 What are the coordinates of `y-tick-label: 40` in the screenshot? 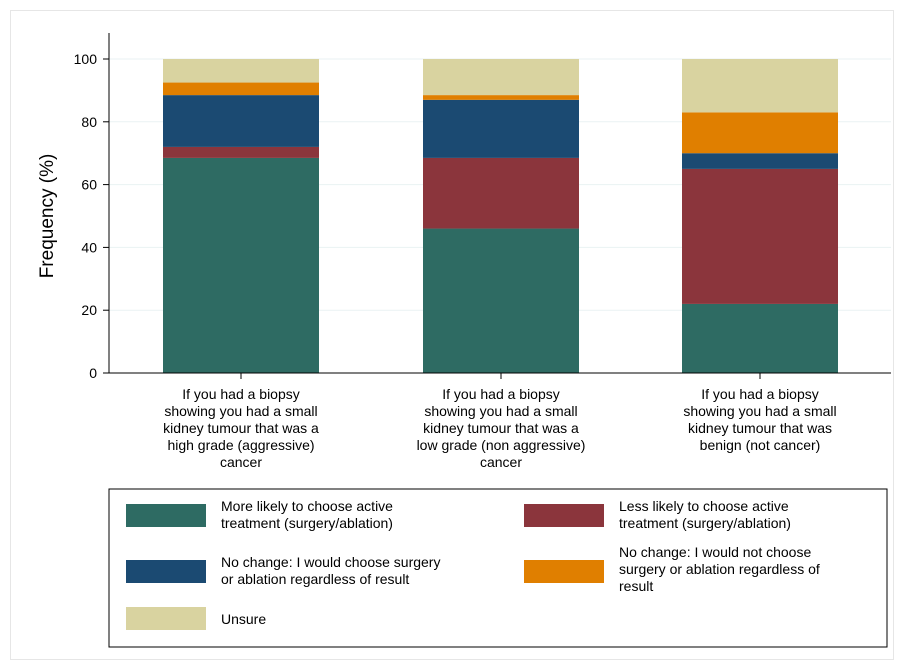 It's located at (89, 247).